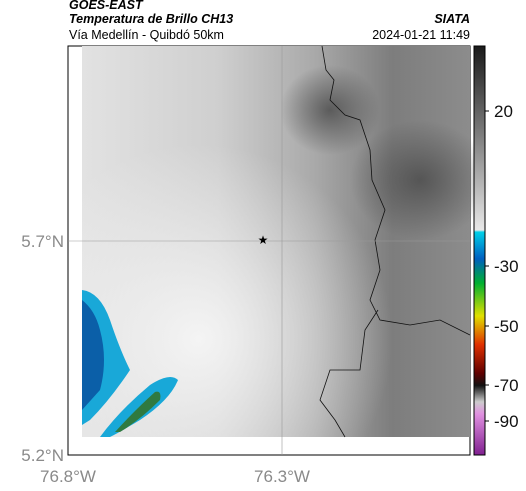 The height and width of the screenshot is (491, 526). I want to click on lon-label: 76.3°W, so click(282, 476).